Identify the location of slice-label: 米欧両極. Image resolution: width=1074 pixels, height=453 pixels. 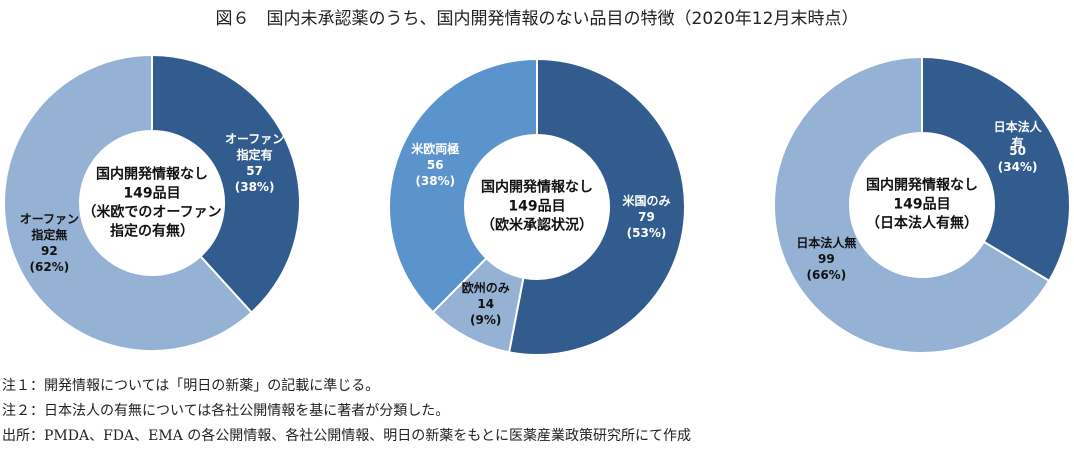
(435, 149).